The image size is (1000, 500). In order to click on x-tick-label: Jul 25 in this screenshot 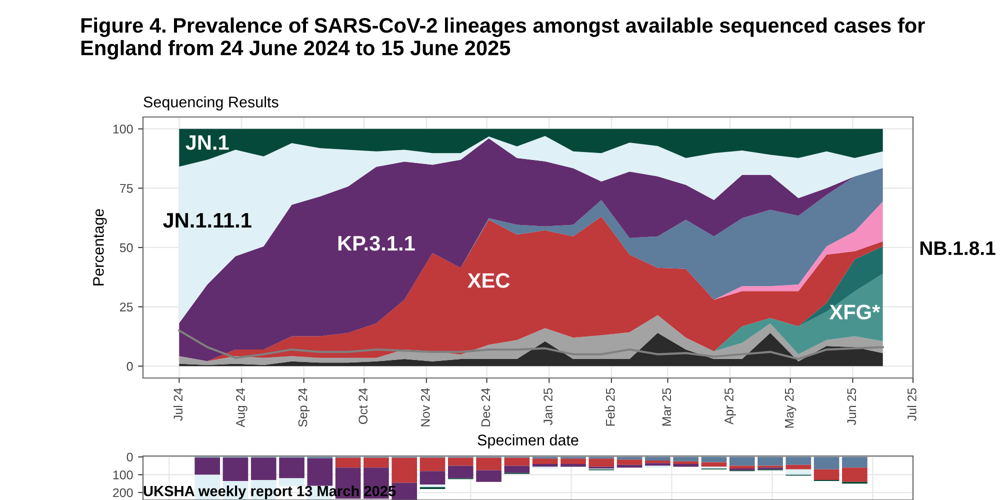, I will do `click(911, 404)`.